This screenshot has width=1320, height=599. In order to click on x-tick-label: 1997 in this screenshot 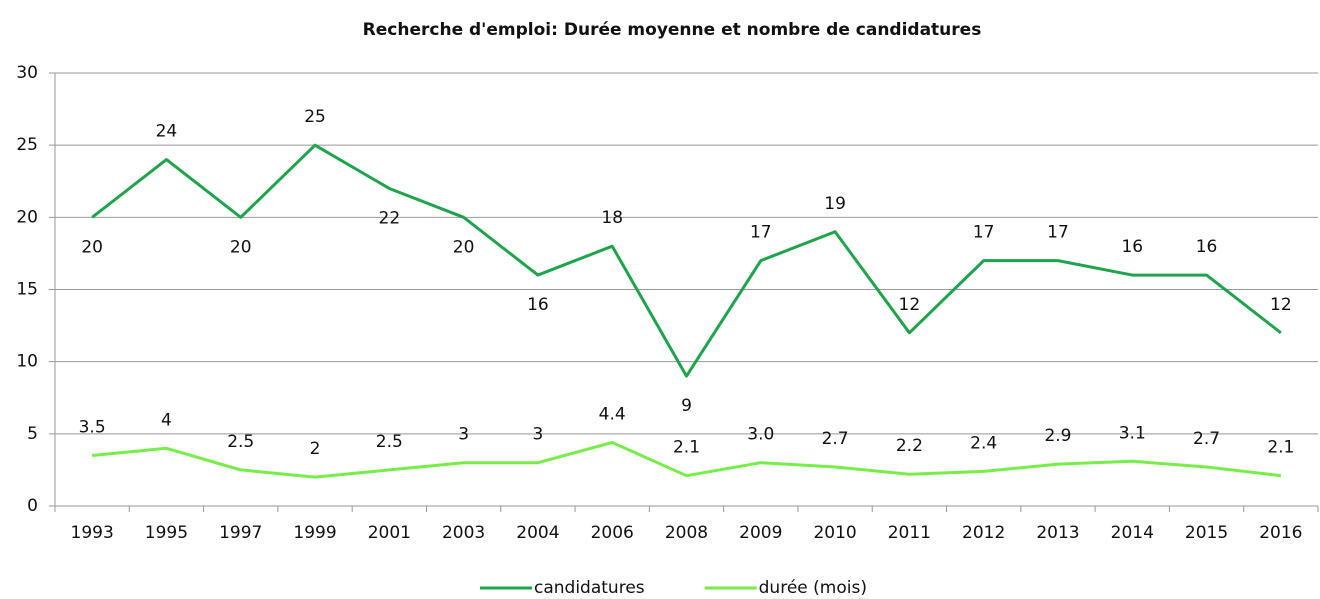, I will do `click(240, 533)`.